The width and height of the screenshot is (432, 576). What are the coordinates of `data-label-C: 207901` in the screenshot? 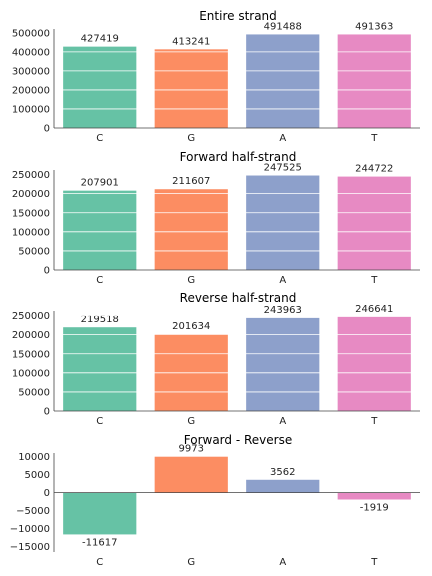 It's located at (100, 183).